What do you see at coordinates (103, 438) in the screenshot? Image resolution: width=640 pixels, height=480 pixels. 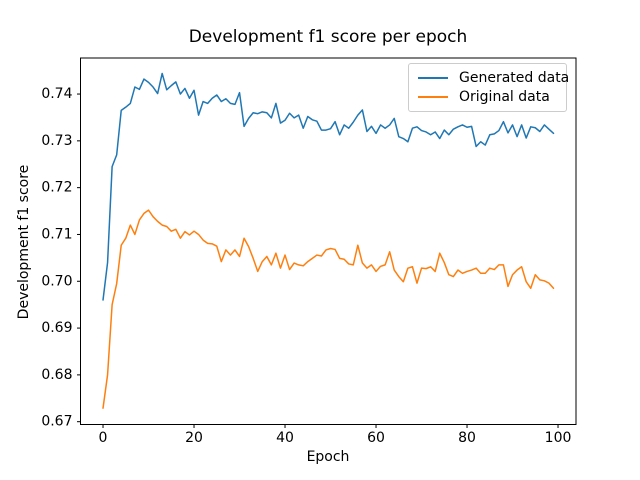 I see `x-tick-label: 0` at bounding box center [103, 438].